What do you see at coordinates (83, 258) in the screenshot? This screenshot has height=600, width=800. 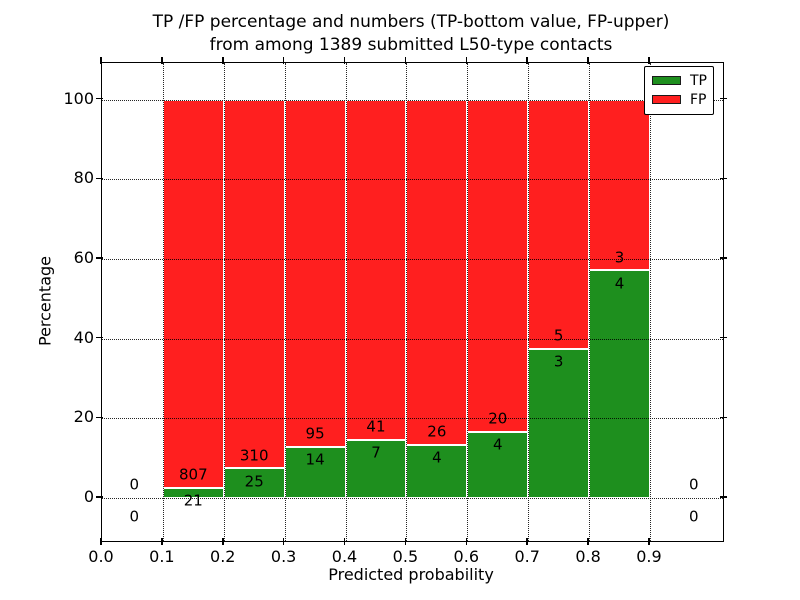 I see `y-tick-label: 60` at bounding box center [83, 258].